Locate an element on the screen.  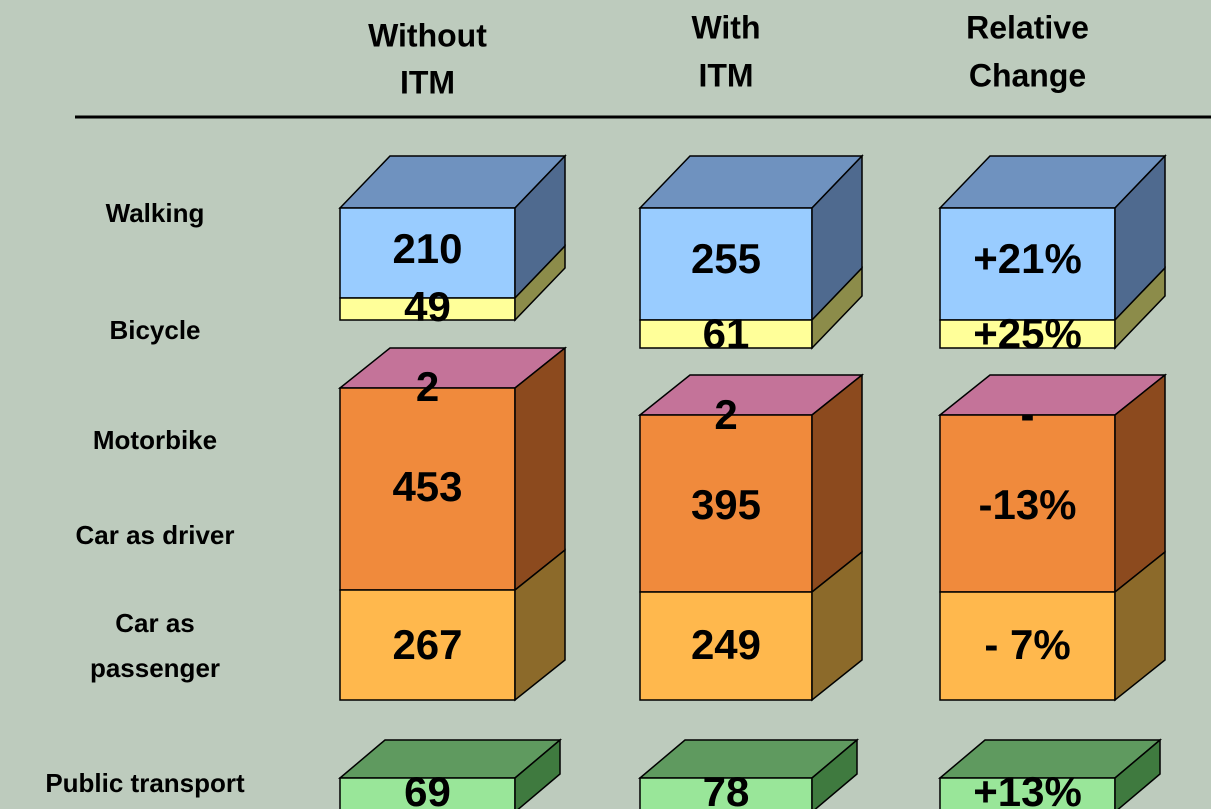
cell-value: +13% is located at coordinates (1027, 788).